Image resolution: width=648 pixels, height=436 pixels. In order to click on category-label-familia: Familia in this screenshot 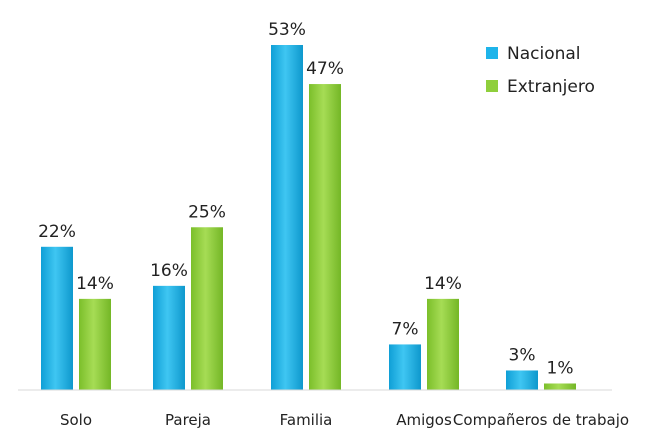, I will do `click(306, 420)`.